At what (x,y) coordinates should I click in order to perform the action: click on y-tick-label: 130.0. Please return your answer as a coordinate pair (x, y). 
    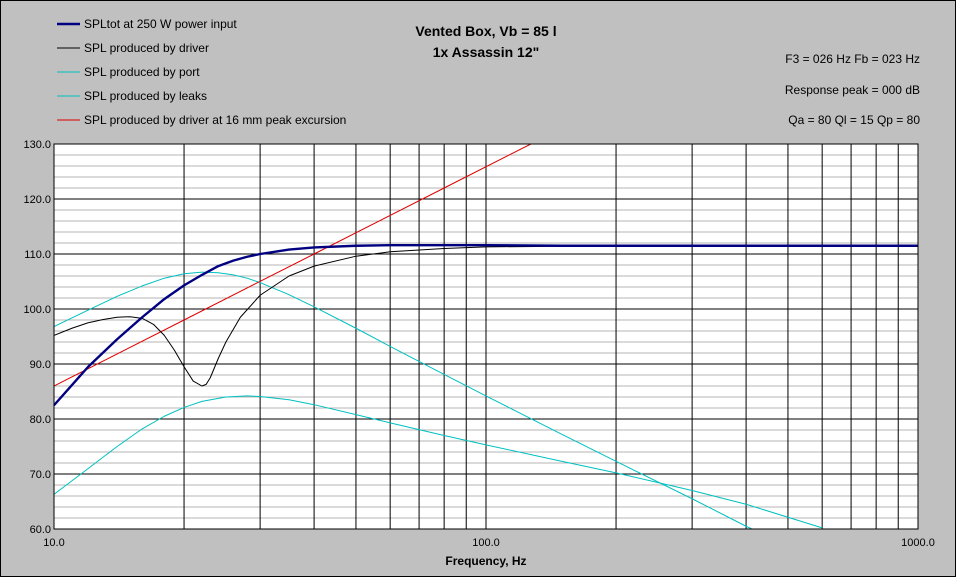
    Looking at the image, I should click on (37, 145).